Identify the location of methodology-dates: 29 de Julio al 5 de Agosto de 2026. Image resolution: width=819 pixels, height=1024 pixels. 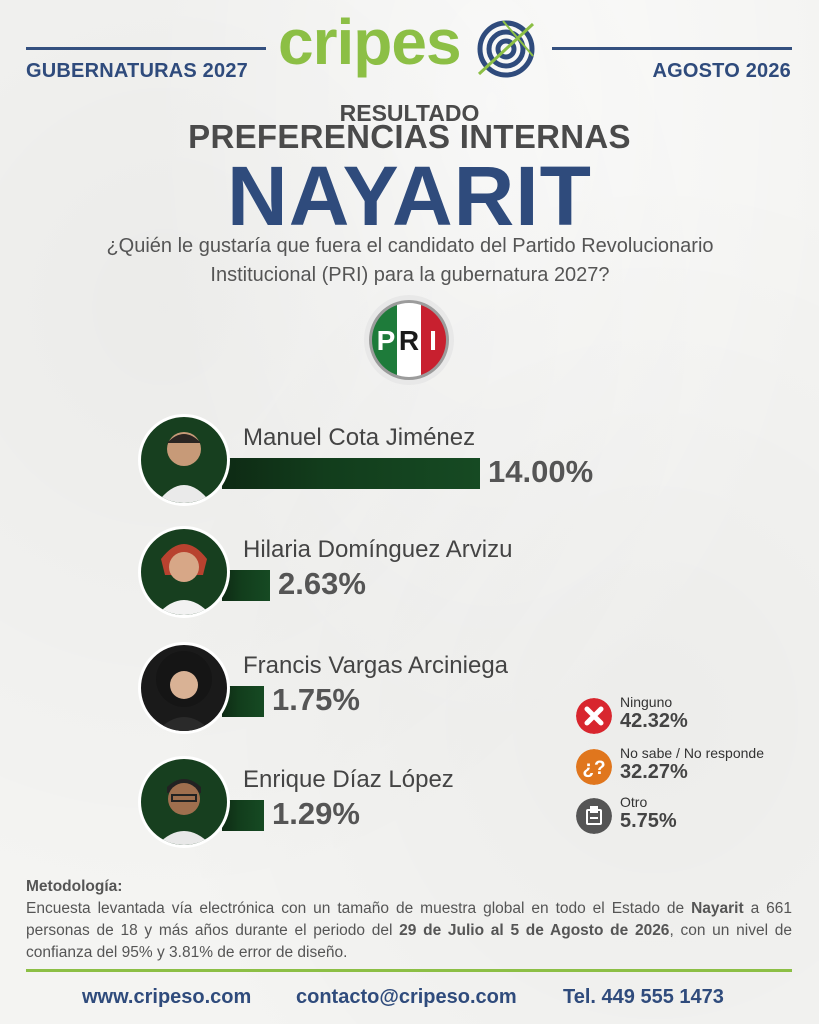
(534, 930).